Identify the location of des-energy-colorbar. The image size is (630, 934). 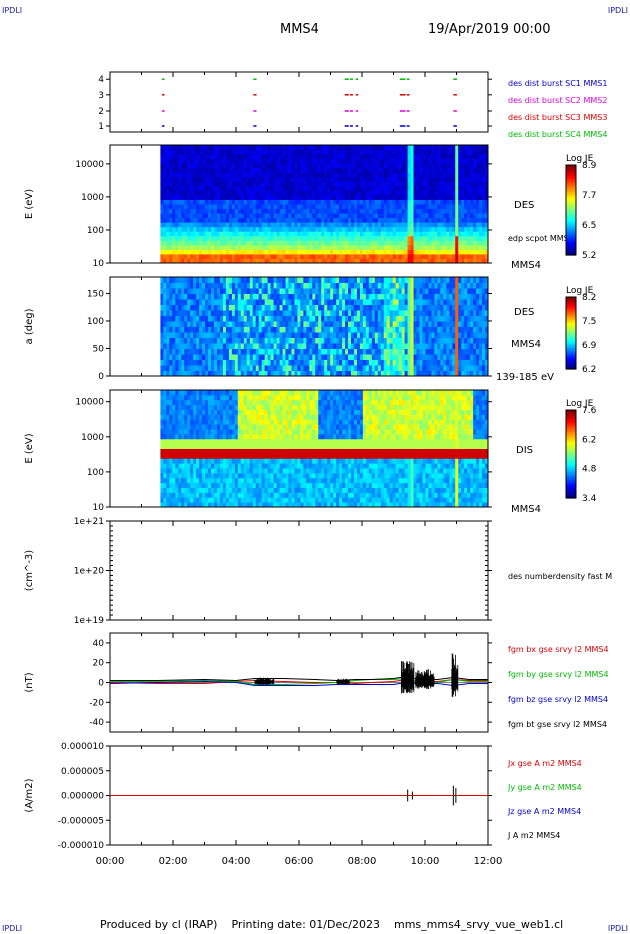
(571, 210).